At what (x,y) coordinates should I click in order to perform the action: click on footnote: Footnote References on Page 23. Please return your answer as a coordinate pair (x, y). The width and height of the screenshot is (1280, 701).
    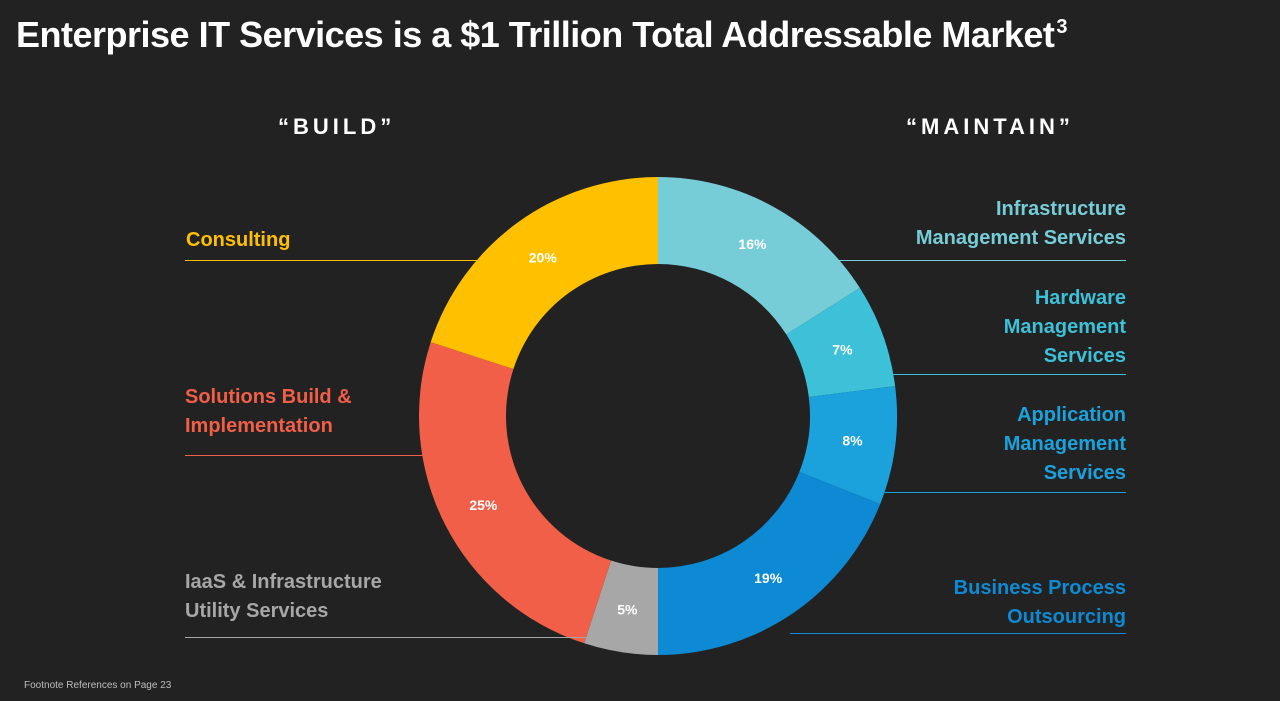
    Looking at the image, I should click on (98, 685).